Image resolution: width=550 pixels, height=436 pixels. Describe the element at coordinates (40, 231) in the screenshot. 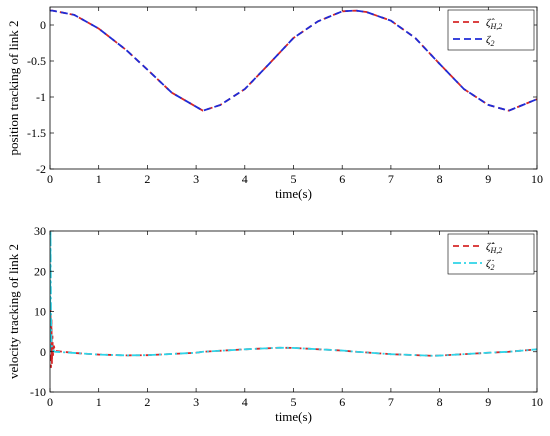

I see `y-tick-label: 30` at that location.